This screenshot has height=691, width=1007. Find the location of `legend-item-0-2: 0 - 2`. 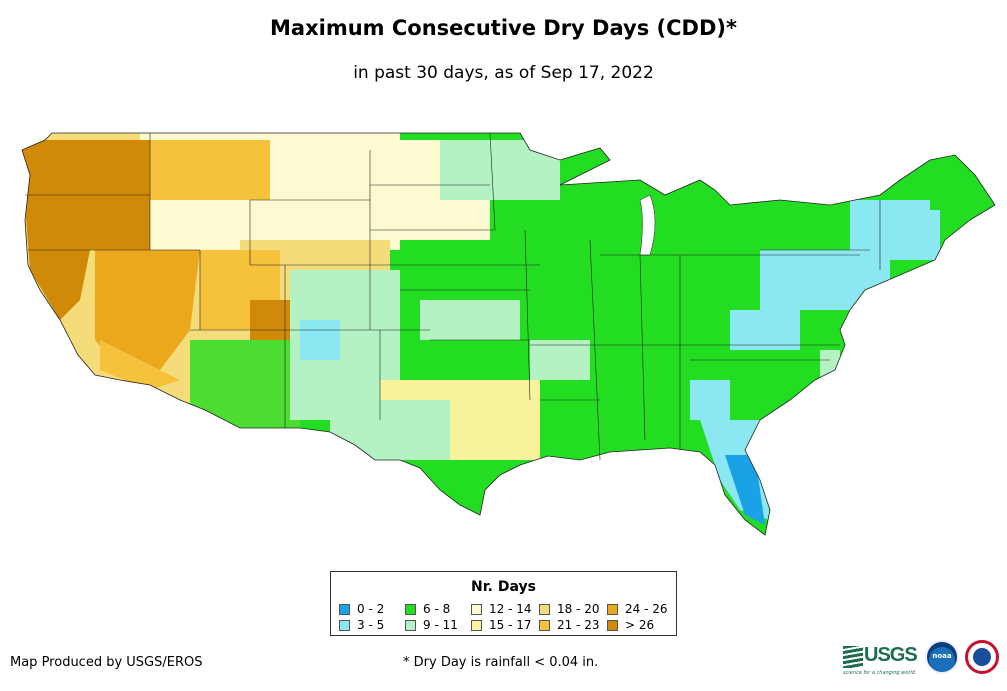

legend-item-0-2: 0 - 2 is located at coordinates (361, 609).